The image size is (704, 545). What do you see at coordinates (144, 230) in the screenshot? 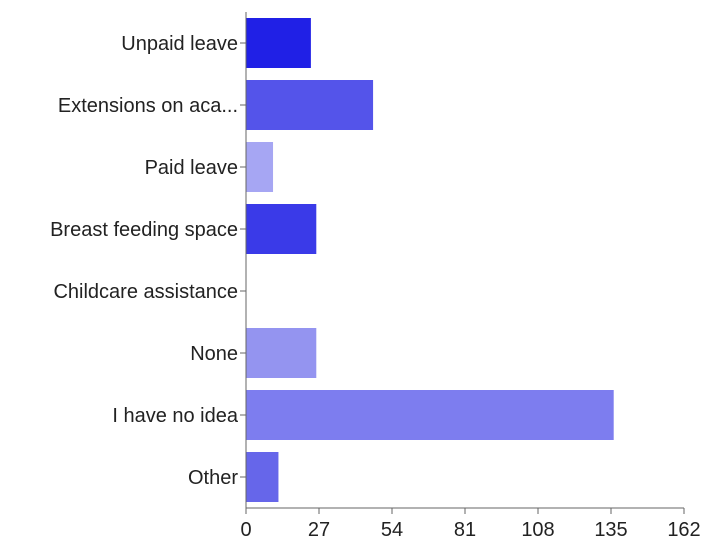
I see `category-label: Breast feeding space` at bounding box center [144, 230].